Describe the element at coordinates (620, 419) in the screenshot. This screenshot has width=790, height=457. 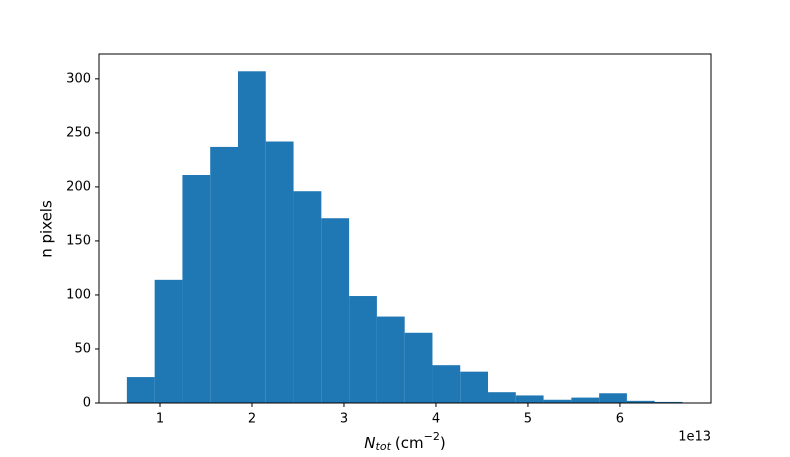
I see `x-tick-label: 6` at that location.